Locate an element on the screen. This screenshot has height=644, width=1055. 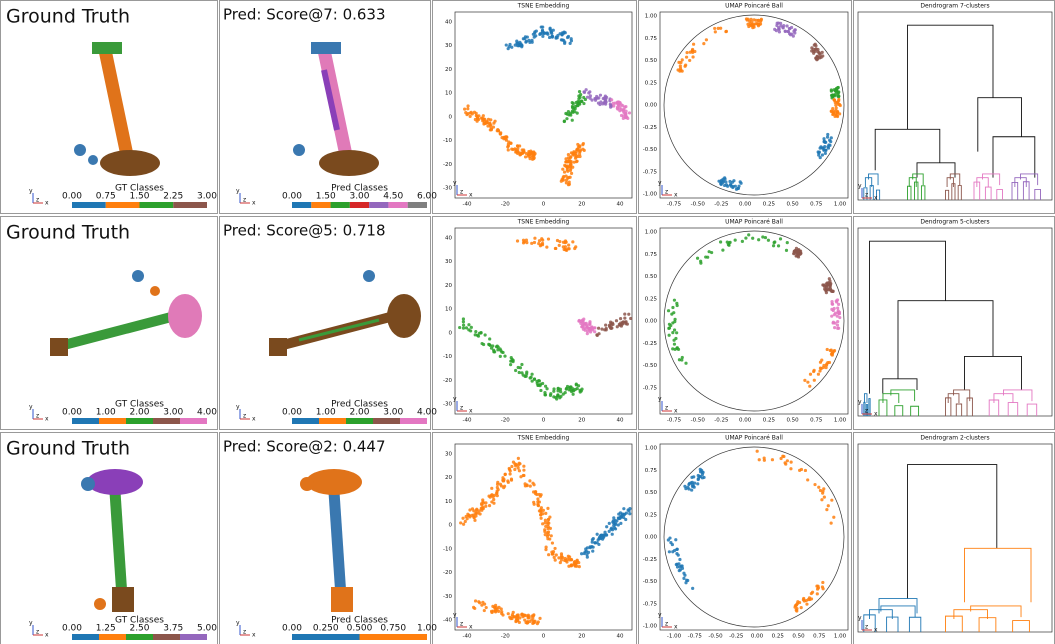
x-tick-label: -20 is located at coordinates (505, 637).